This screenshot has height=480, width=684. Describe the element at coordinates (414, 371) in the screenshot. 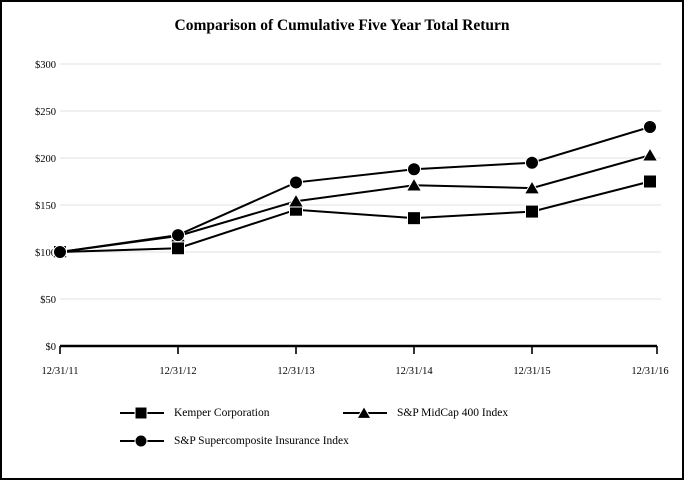

I see `x-axis-tick-label: 12/31/14` at that location.